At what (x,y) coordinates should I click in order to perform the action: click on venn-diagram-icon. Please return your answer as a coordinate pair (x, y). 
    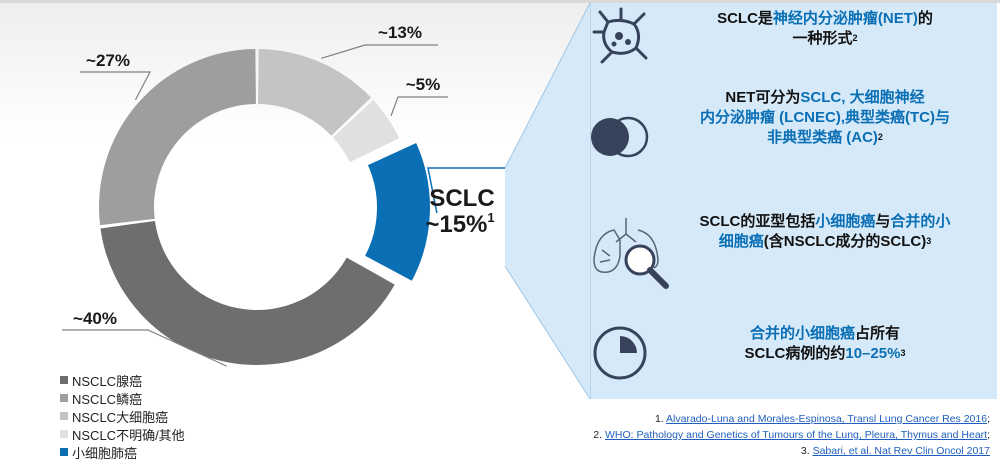
    Looking at the image, I should click on (620, 137).